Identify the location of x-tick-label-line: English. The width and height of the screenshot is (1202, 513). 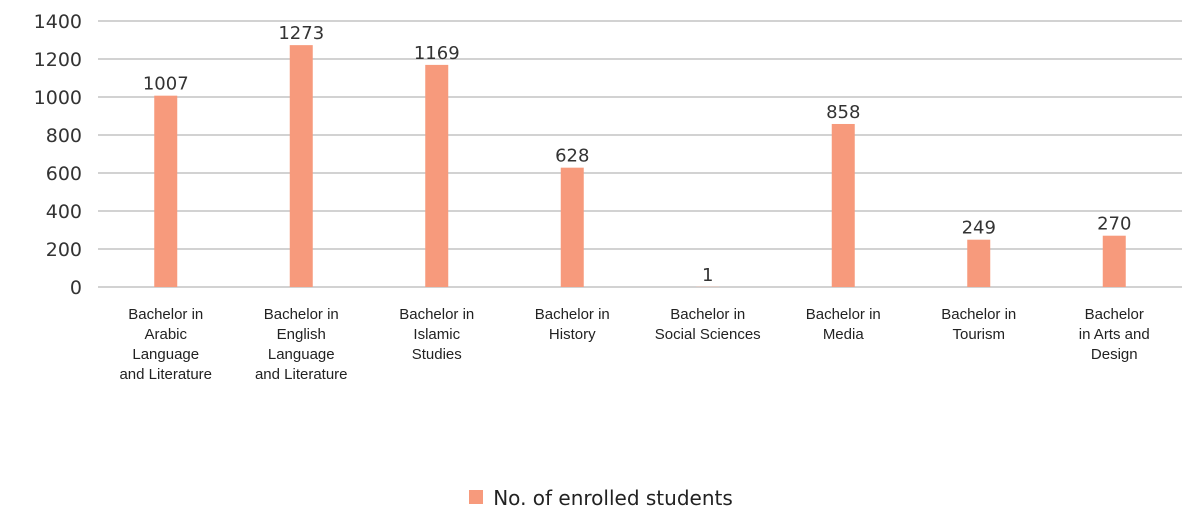
(301, 334).